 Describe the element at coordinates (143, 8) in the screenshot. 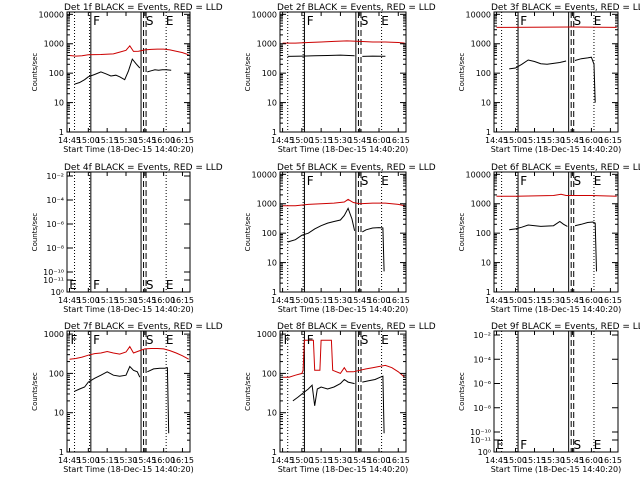

I see `panel-title: Det 1f BLACK = Events, RED = LLD` at that location.